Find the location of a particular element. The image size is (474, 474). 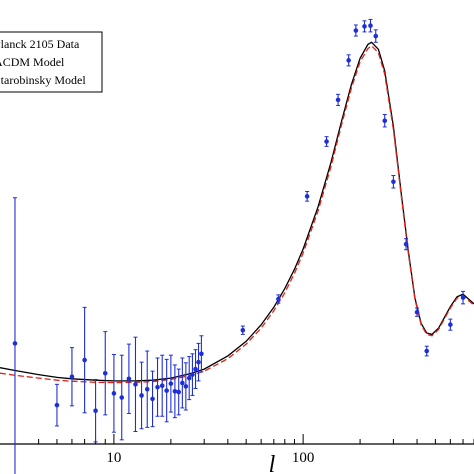

x-axis-label: l is located at coordinates (272, 463).